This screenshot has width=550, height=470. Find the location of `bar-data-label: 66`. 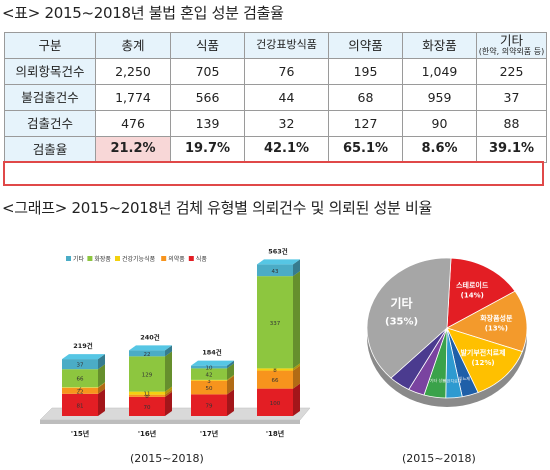

bar-data-label: 66 is located at coordinates (275, 381).